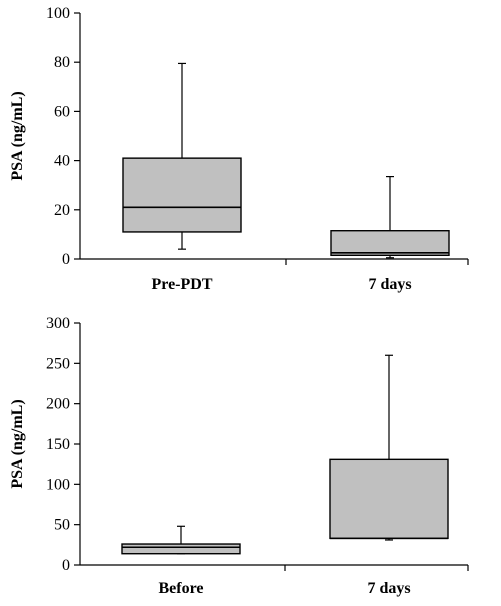 The height and width of the screenshot is (606, 501). Describe the element at coordinates (58, 404) in the screenshot. I see `y-tick-label: 200` at that location.